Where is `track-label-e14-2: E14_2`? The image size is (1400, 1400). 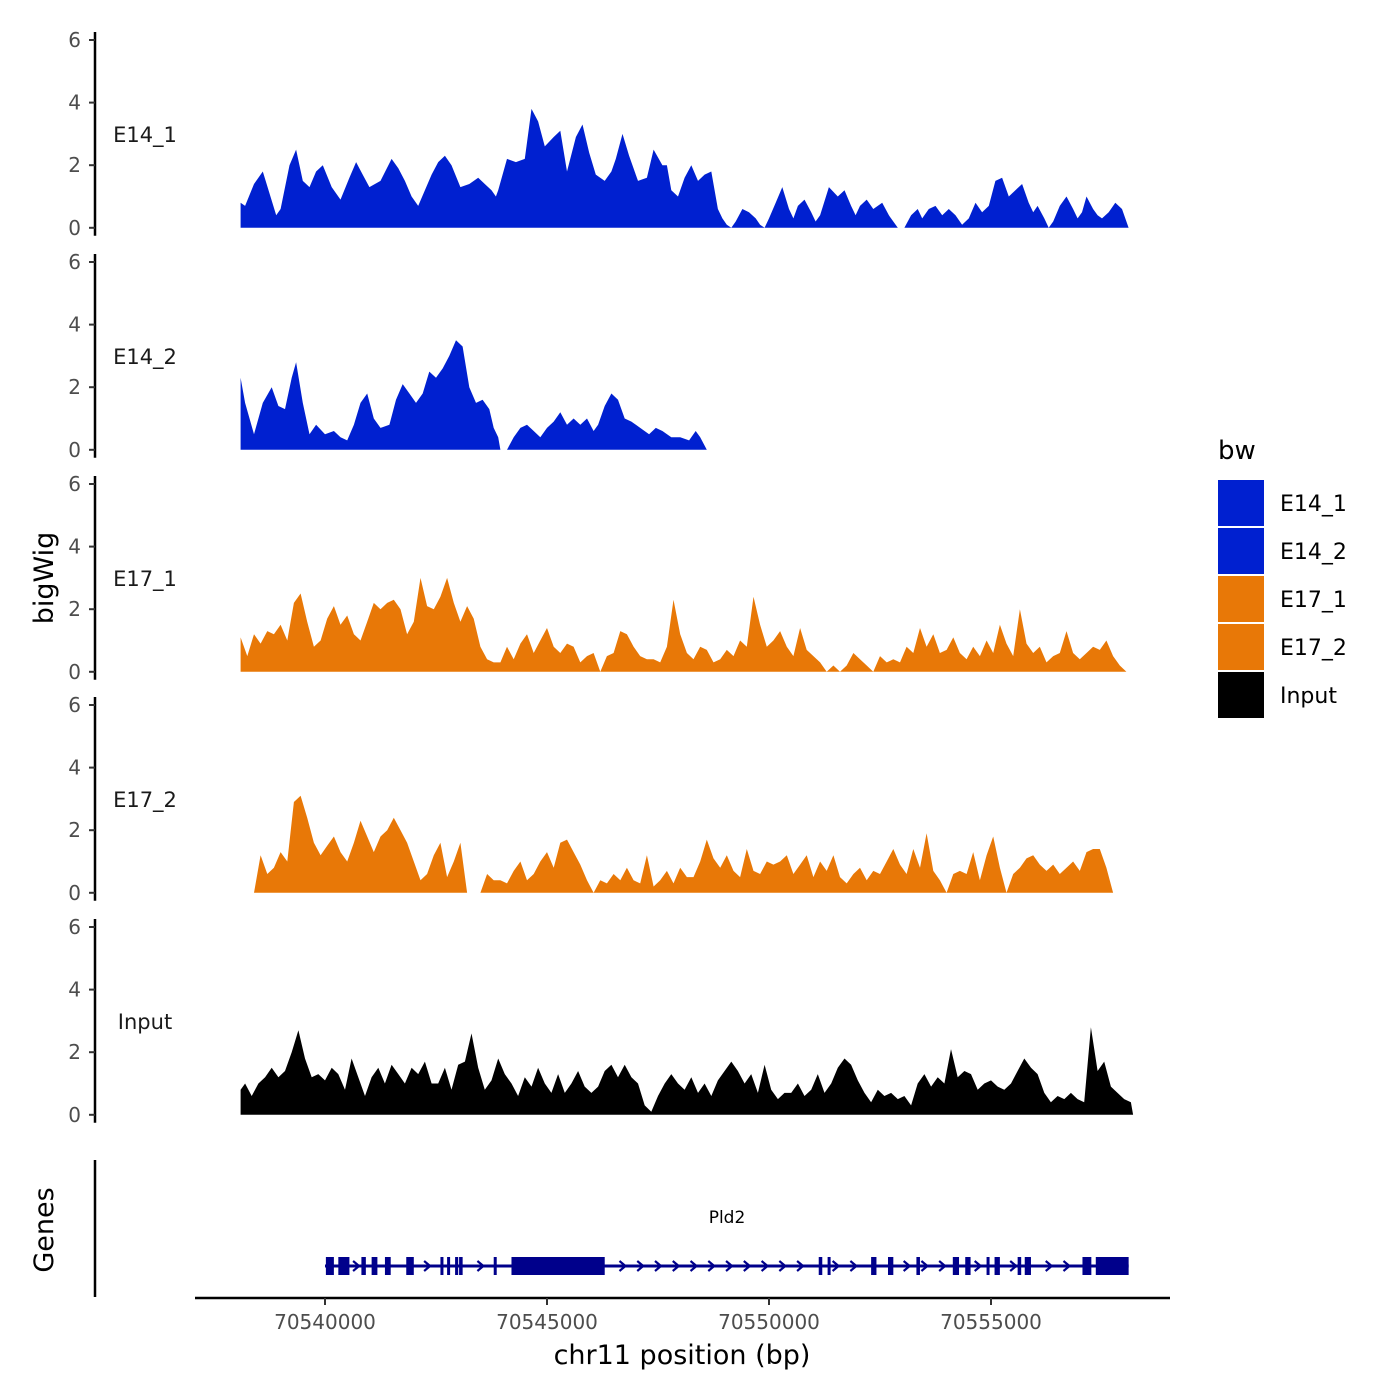
track-label-e14-2: E14_2 is located at coordinates (145, 357).